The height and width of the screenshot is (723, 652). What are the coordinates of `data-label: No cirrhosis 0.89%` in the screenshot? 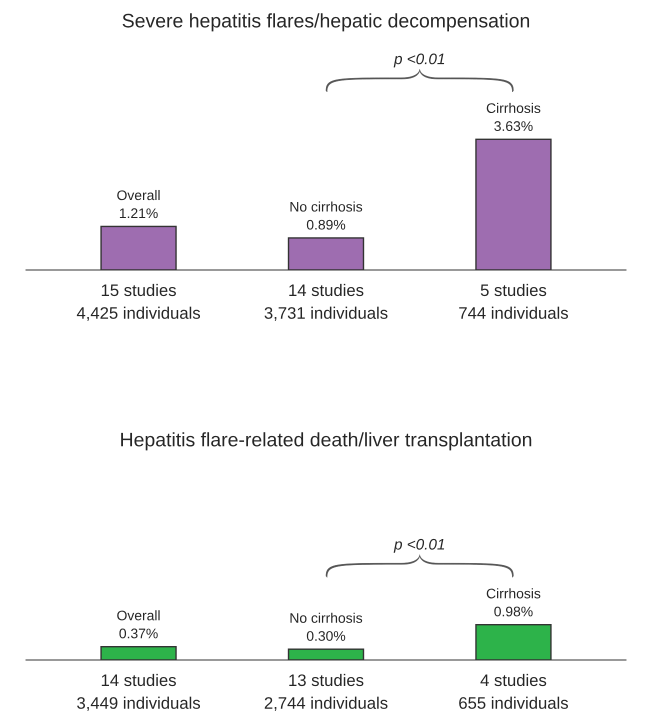 It's located at (326, 215).